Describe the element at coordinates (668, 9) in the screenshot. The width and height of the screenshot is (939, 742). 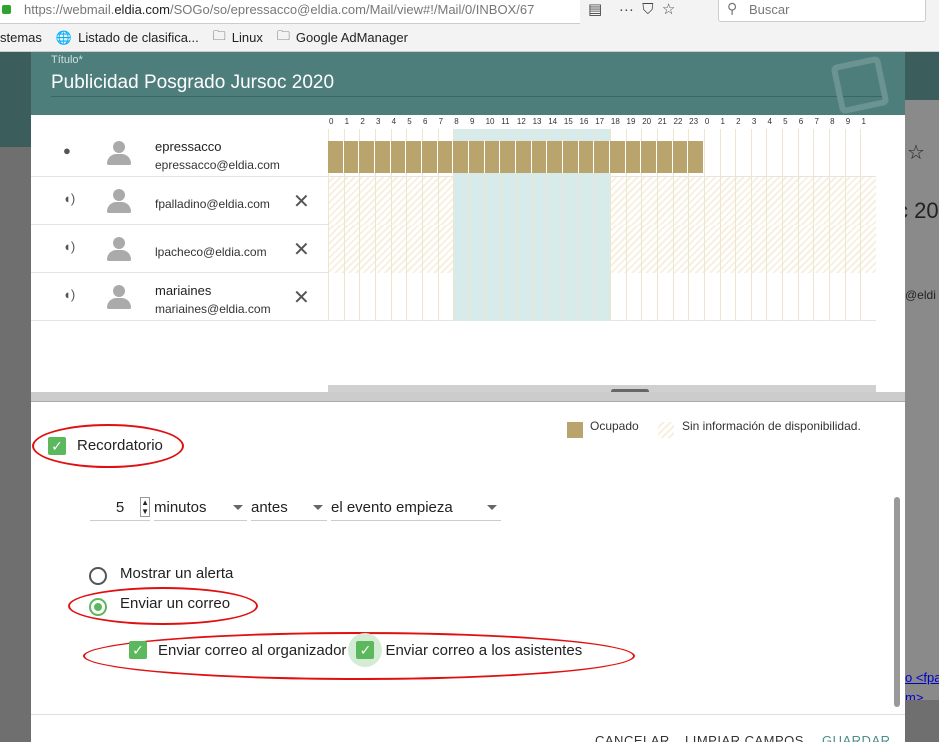
I see `star-icon: ☆` at that location.